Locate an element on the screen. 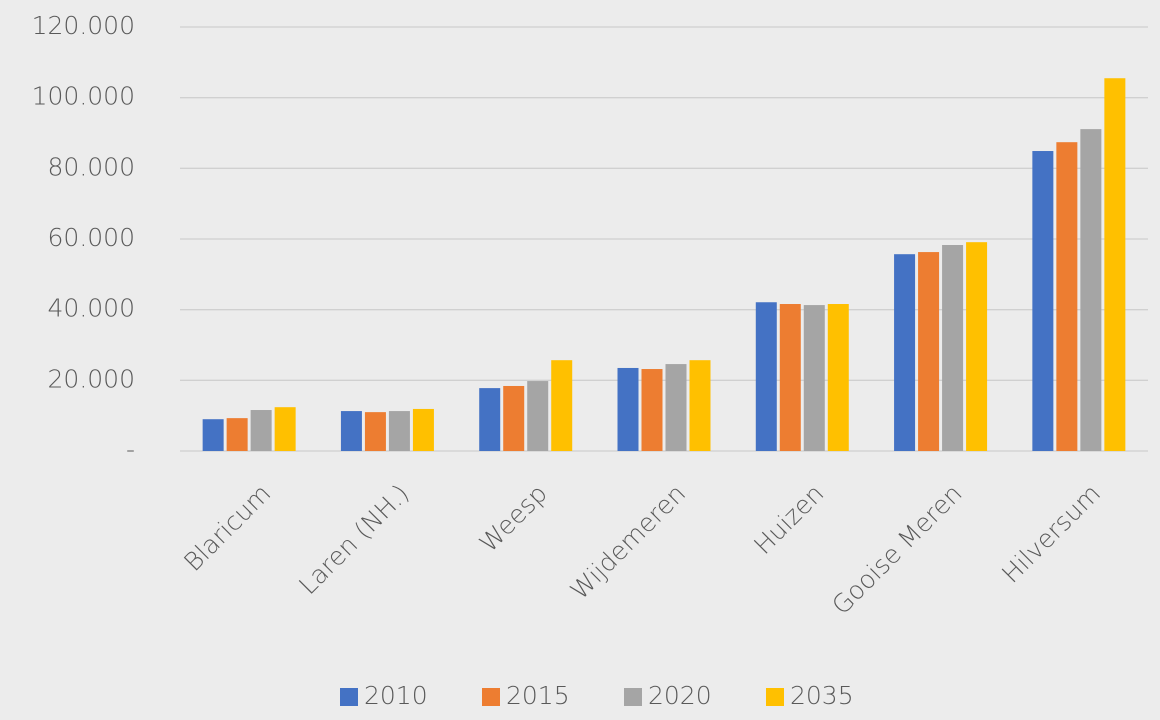  legend-label: 2035 is located at coordinates (822, 695).